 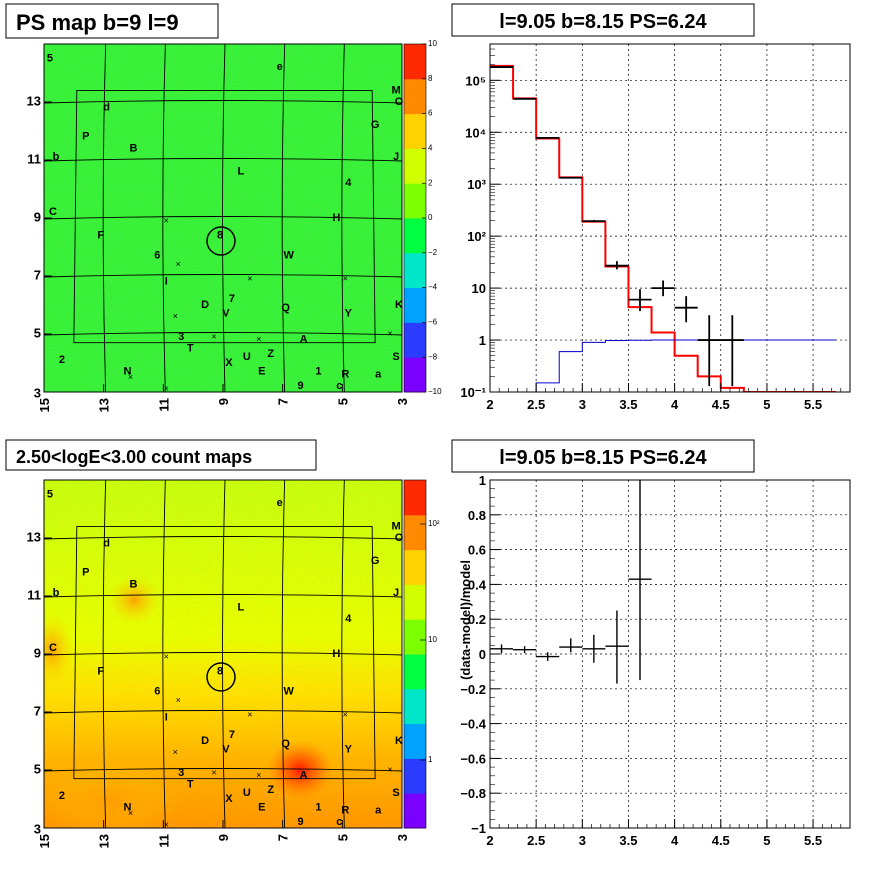 I want to click on y-tick-label: −0.2, so click(x=473, y=689).